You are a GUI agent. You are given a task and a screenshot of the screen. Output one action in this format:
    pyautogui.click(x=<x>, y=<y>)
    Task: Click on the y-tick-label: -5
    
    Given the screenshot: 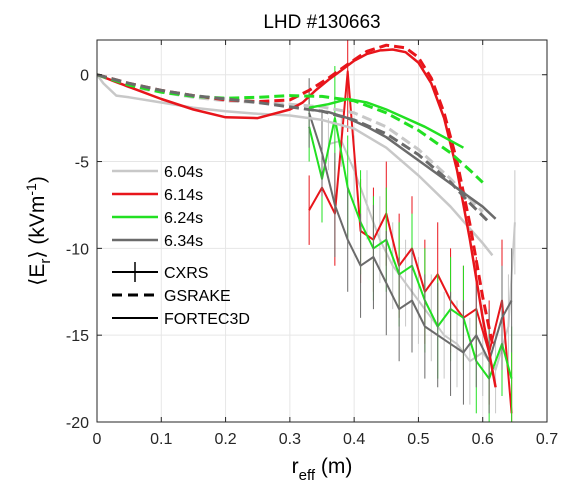 What is the action you would take?
    pyautogui.click(x=82, y=163)
    